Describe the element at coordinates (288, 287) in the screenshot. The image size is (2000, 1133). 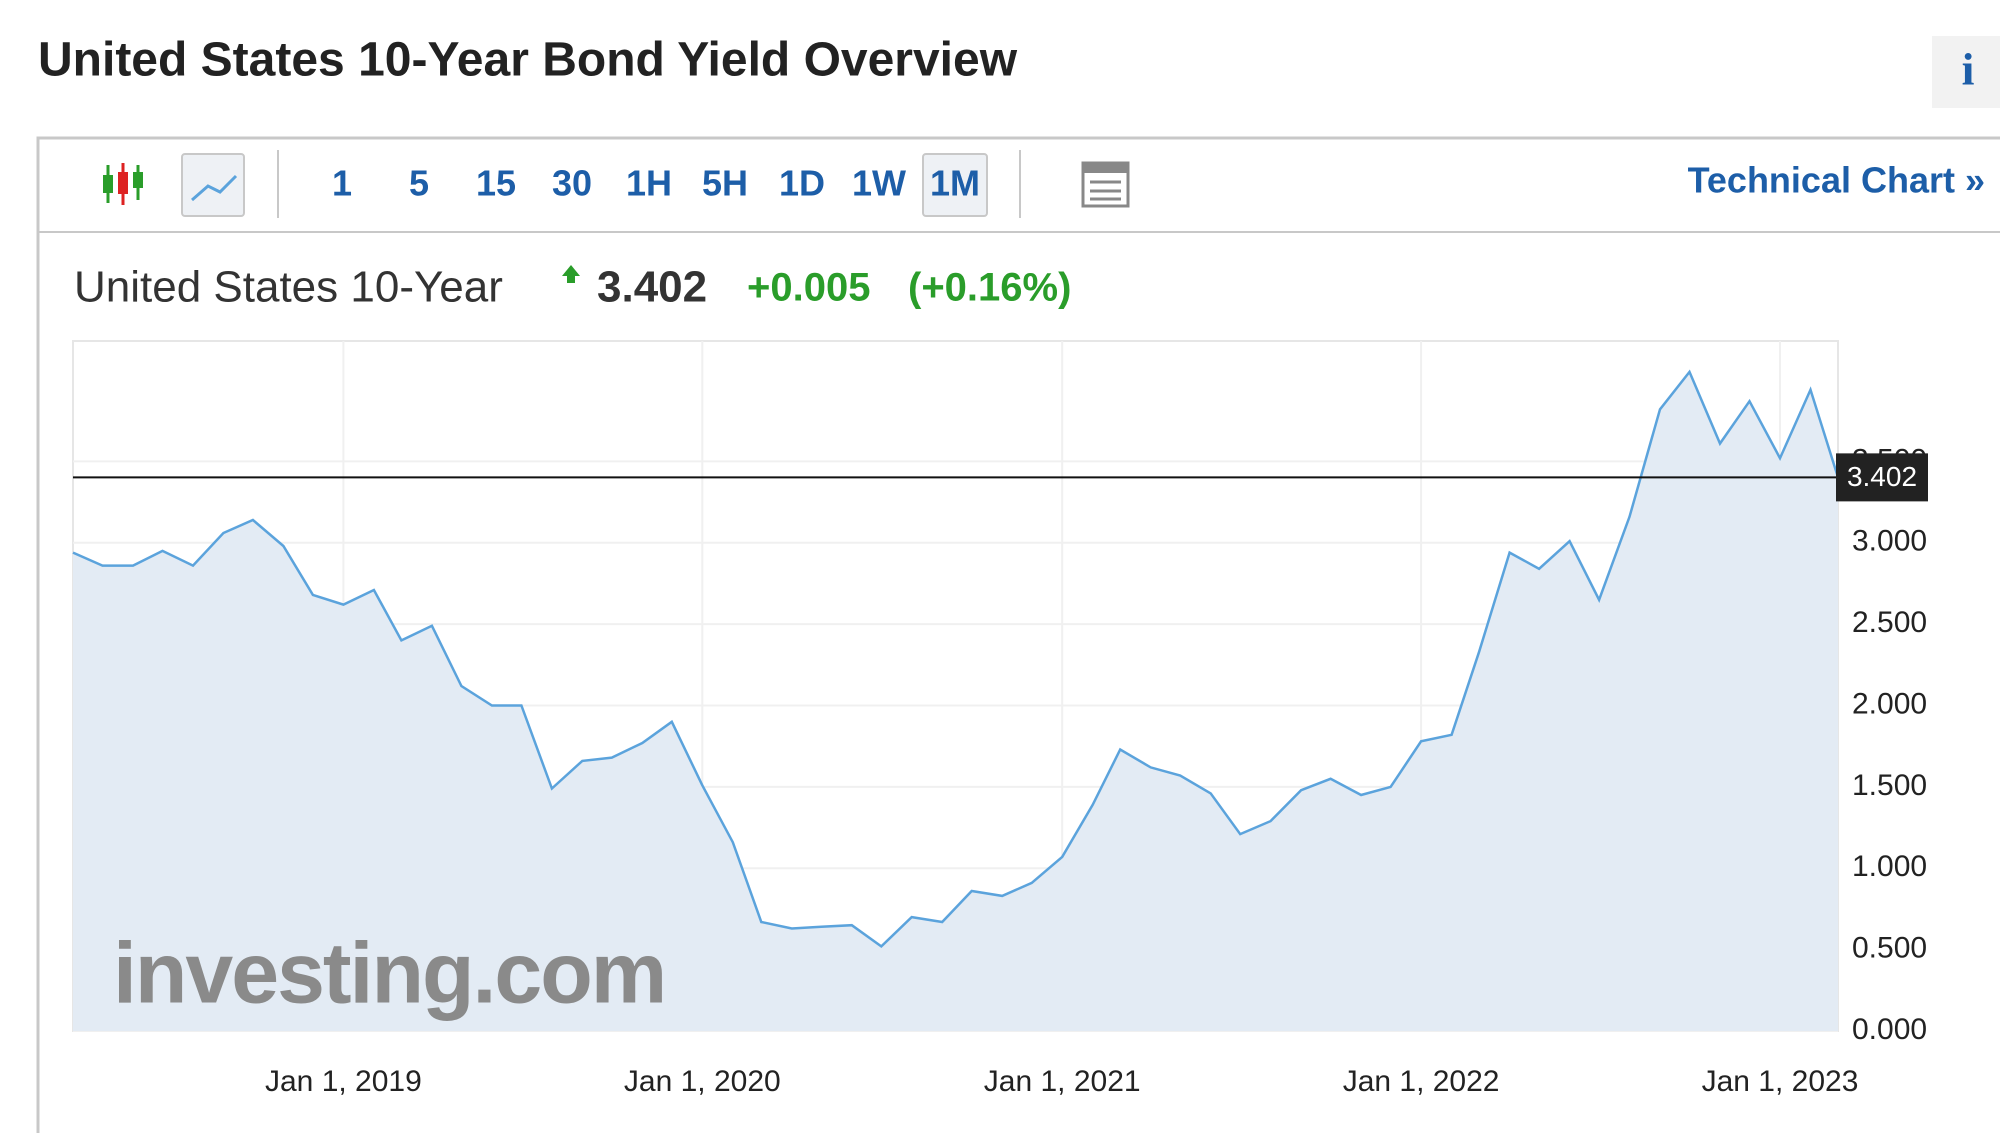
I see `instrument-name: United States 10-Year` at that location.